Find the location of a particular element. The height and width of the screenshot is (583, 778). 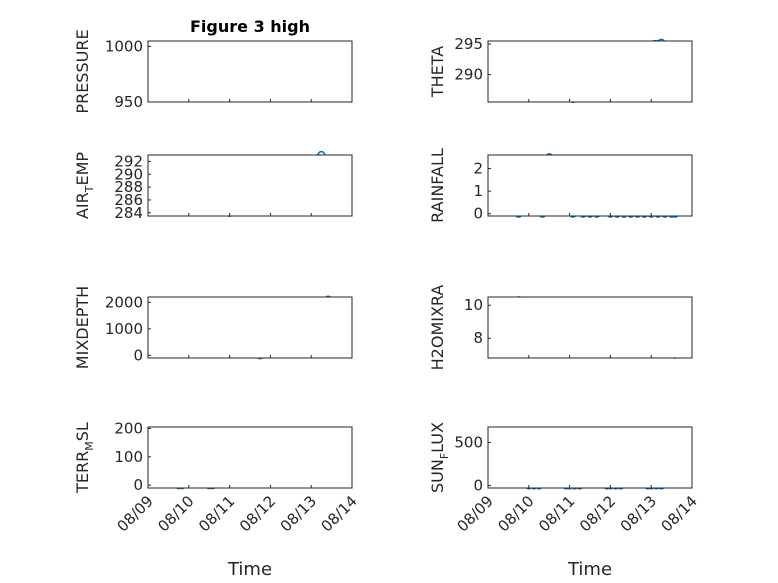

y-axis-label: AIRTEMP is located at coordinates (84, 185).